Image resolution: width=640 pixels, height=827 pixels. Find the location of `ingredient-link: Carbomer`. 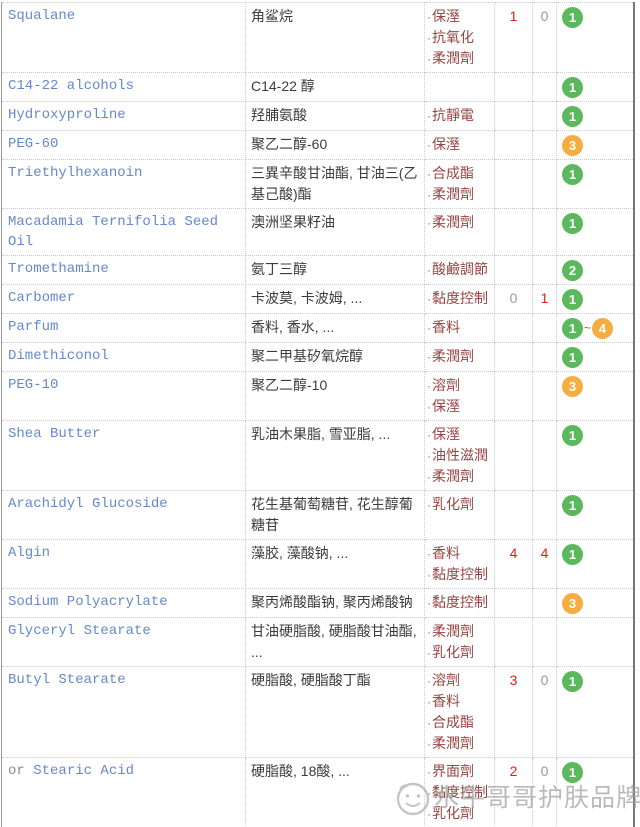

ingredient-link: Carbomer is located at coordinates (42, 298).